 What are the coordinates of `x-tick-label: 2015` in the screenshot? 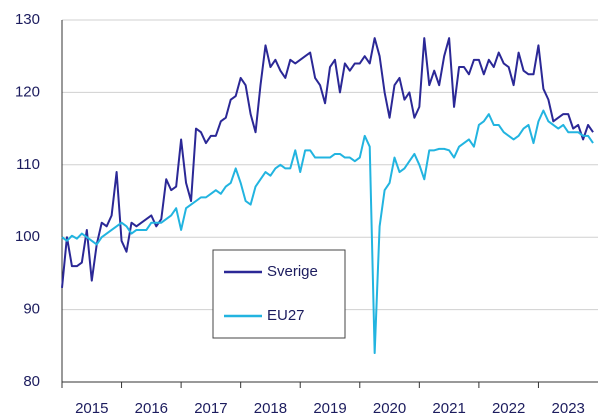 It's located at (91, 408).